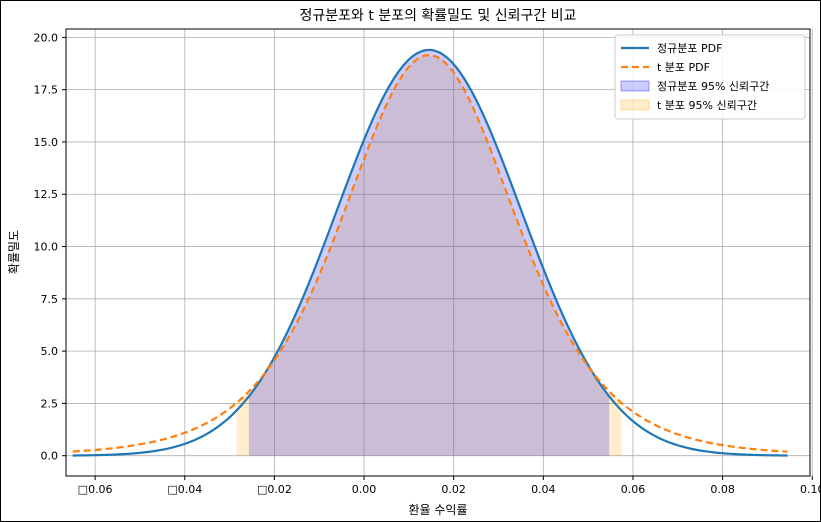 Image resolution: width=821 pixels, height=522 pixels. I want to click on legend-normal-interval: 정규분포 95% 신뢰구간, so click(694, 86).